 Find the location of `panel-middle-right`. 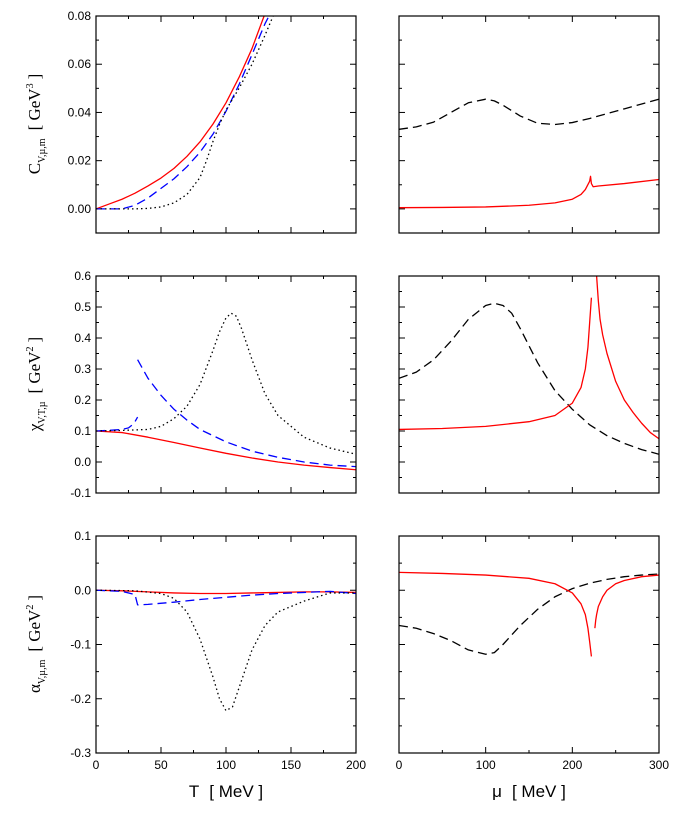

panel-middle-right is located at coordinates (529, 384).